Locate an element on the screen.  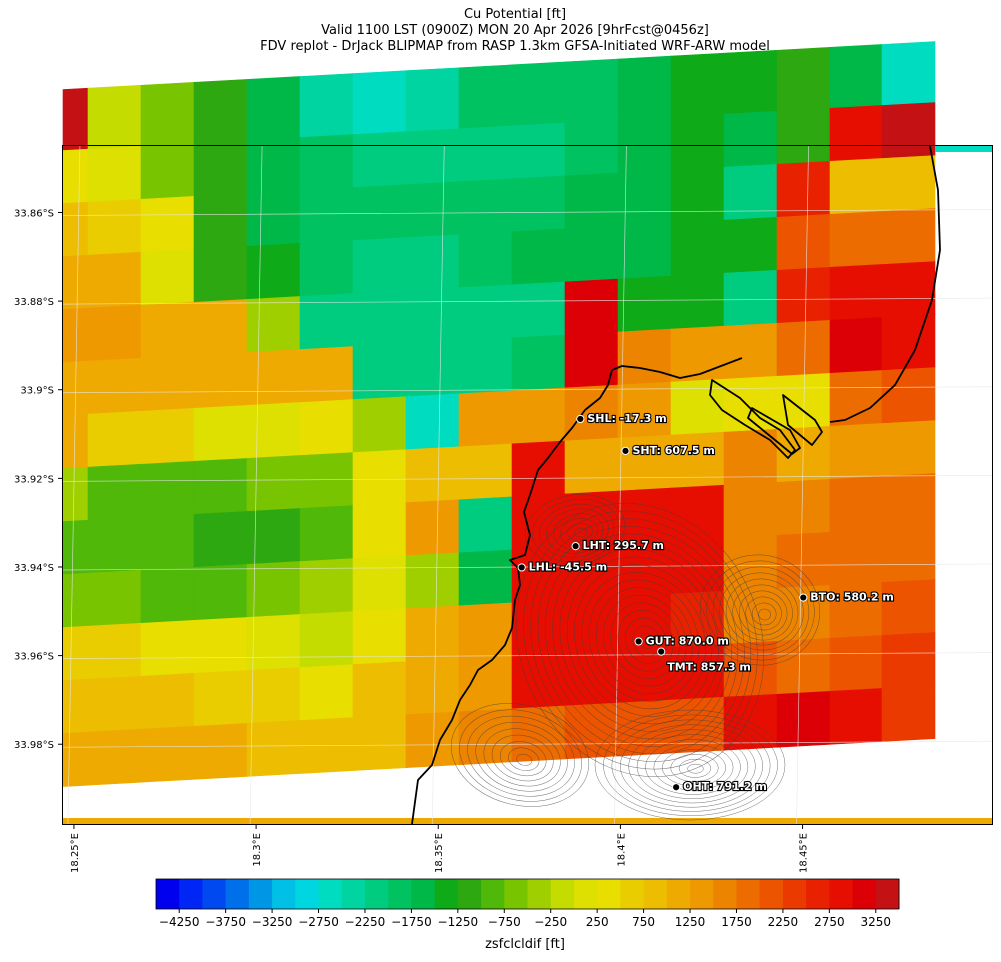
colorbar-tick-label: −250 is located at coordinates (550, 922).